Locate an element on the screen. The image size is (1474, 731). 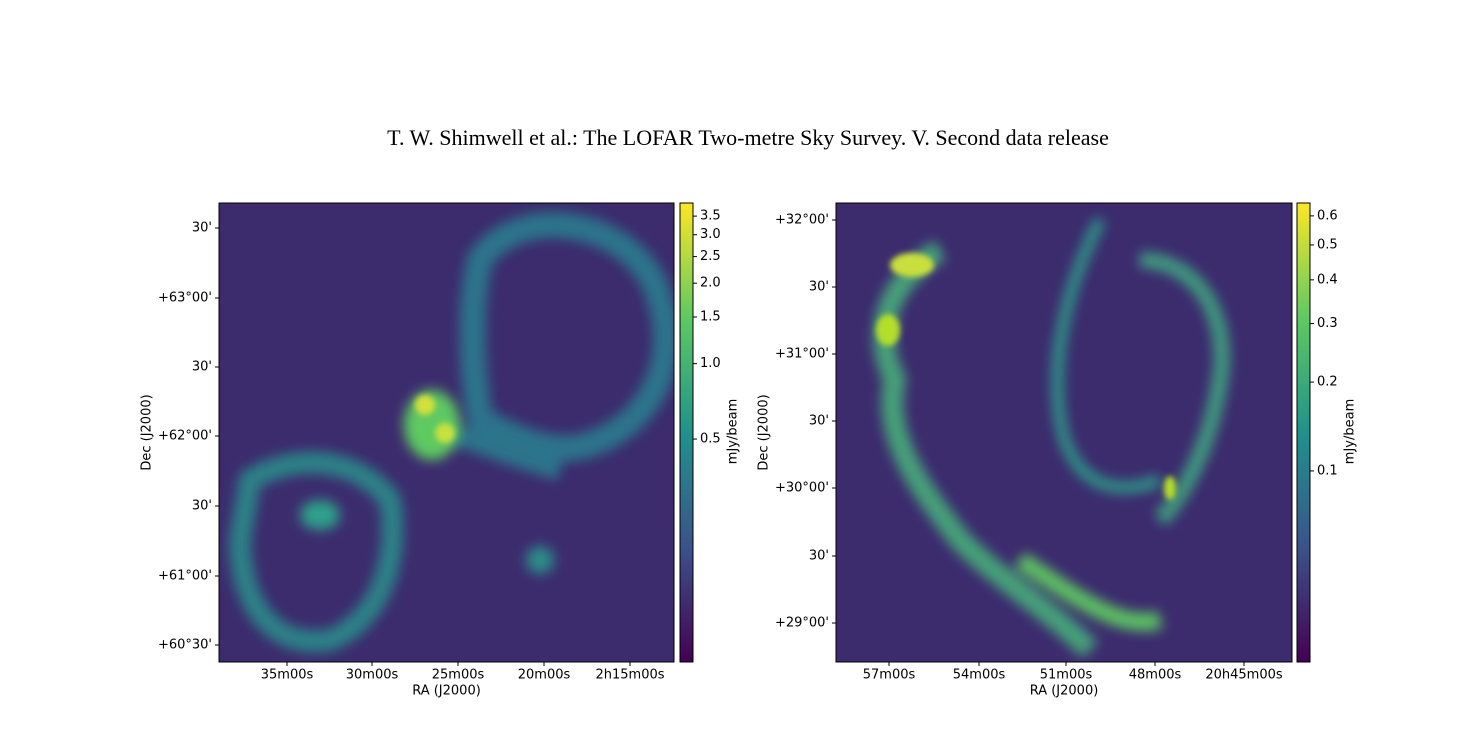
y-tick-label: +60°30' is located at coordinates (185, 645).